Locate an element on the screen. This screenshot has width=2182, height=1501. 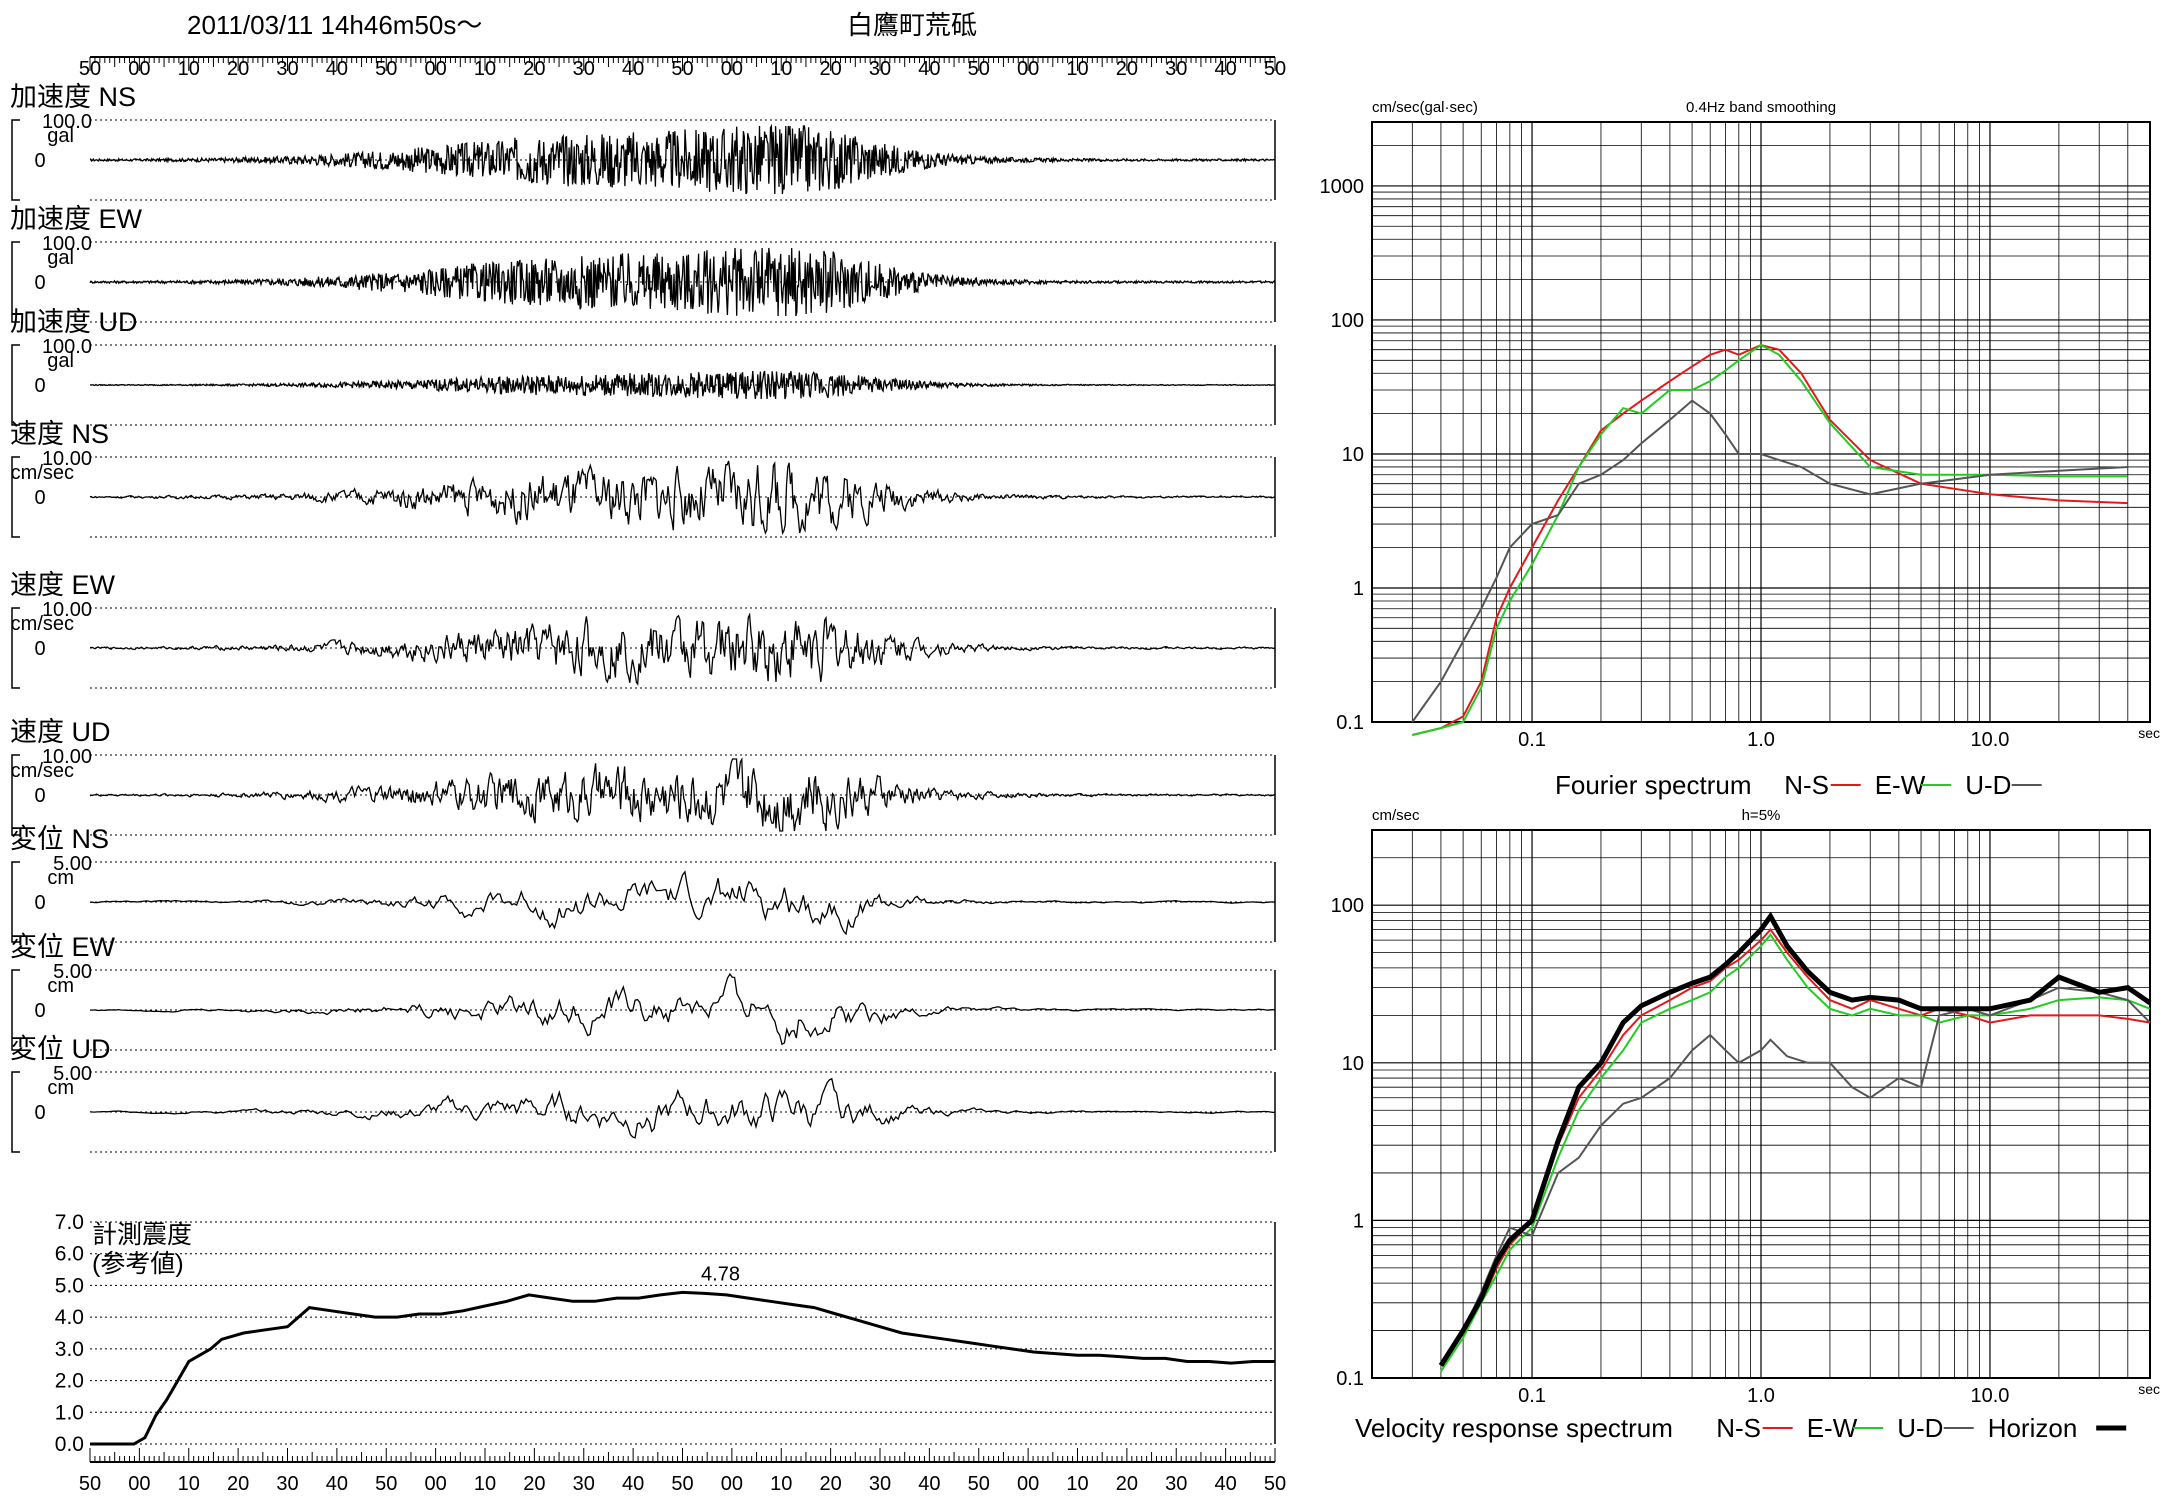
intensity-y-tick-label: 5.0 is located at coordinates (69, 1285).